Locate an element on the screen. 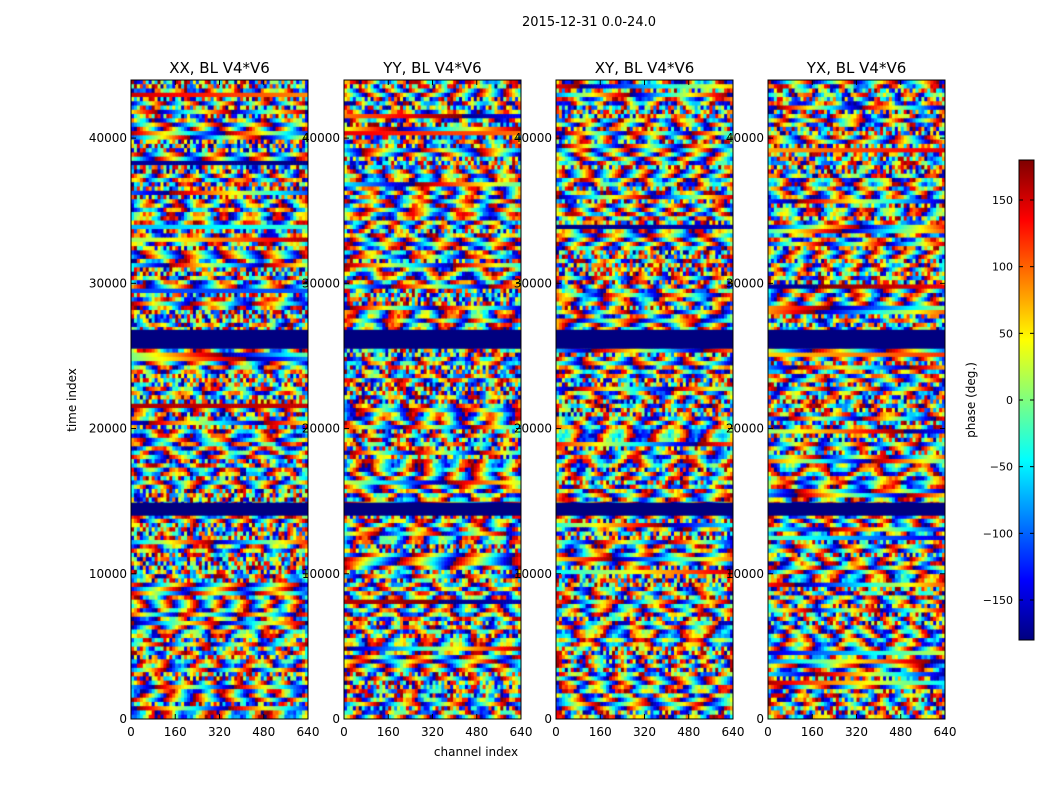 This screenshot has width=1050, height=800. colorbar: 150 100 50 0 −50 −100 −150 phase (deg.) is located at coordinates (999, 400).